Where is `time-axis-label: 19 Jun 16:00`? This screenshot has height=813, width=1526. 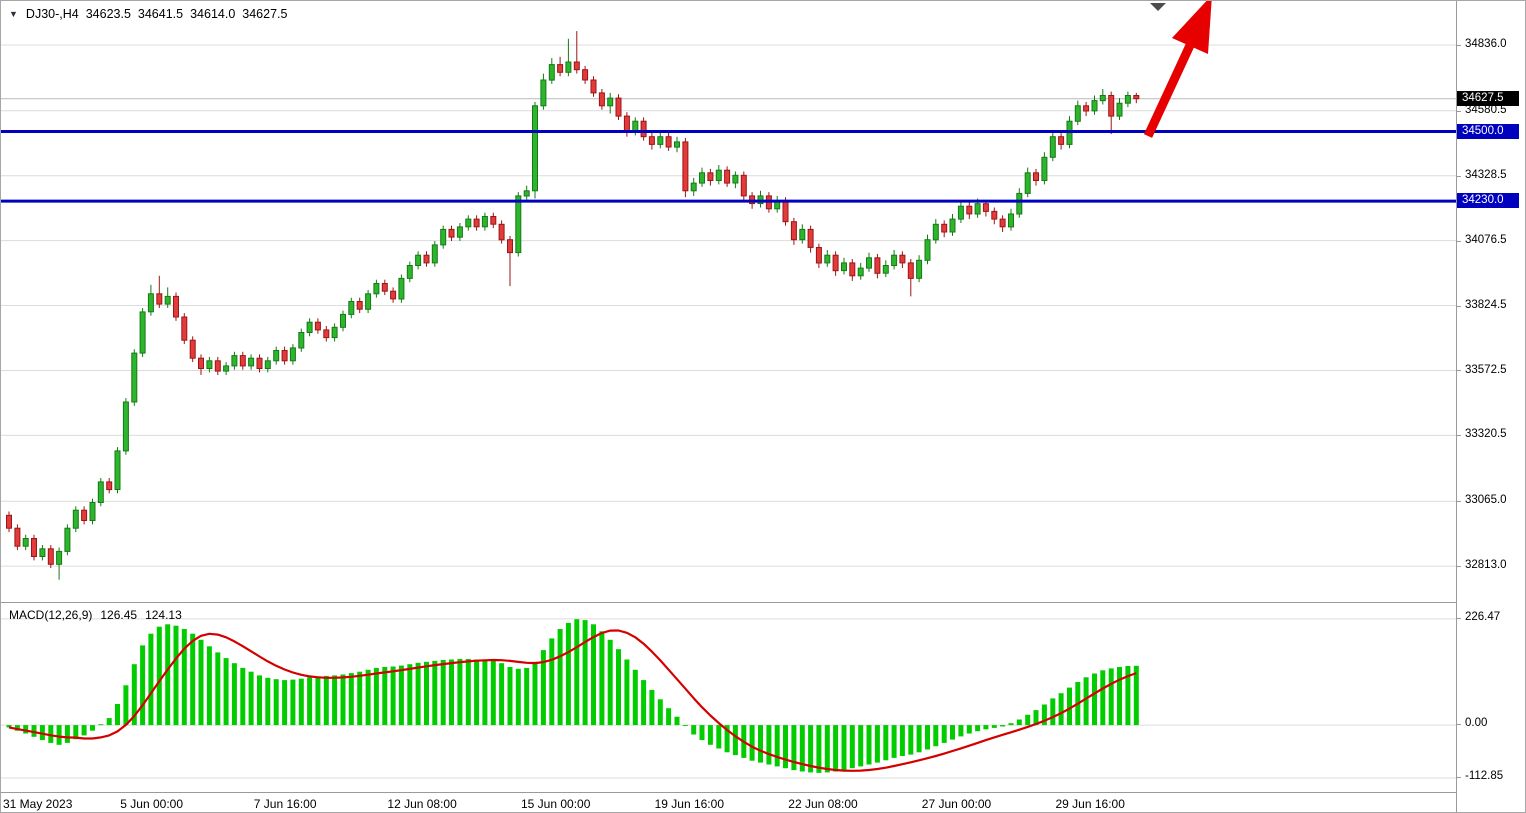
time-axis-label: 19 Jun 16:00 is located at coordinates (689, 804).